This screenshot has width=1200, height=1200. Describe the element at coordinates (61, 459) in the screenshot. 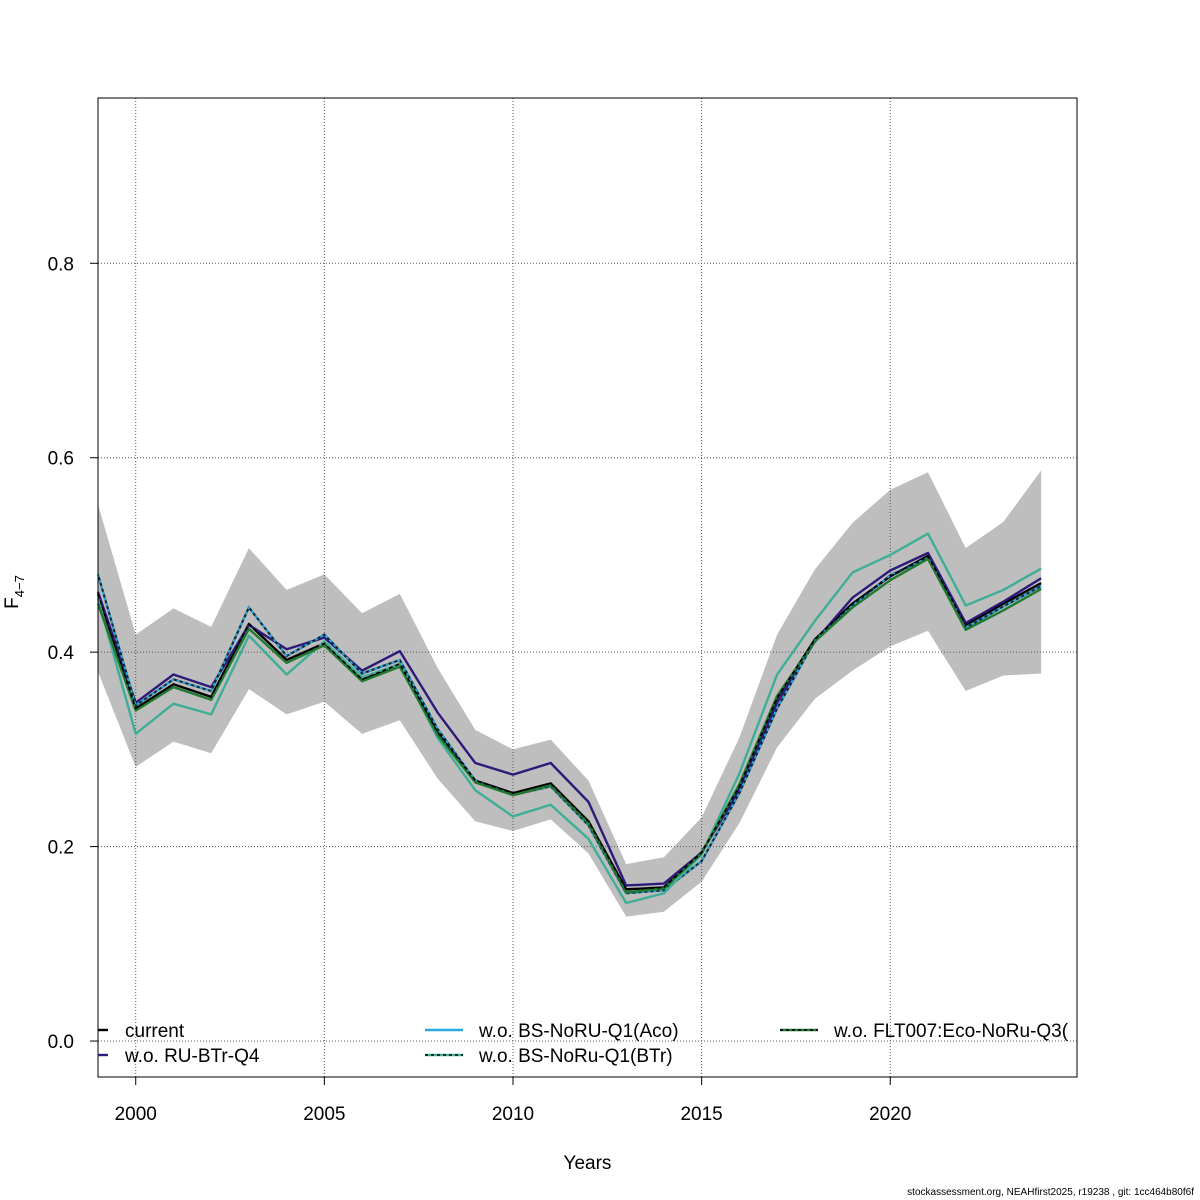

I see `y-tick-label: 0.6` at that location.